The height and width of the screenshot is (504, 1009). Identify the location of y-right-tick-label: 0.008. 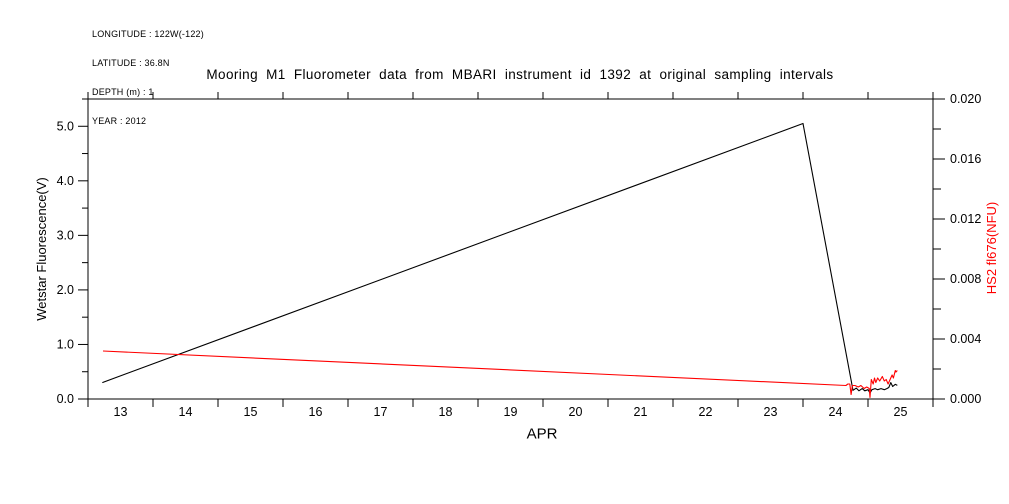
(965, 279).